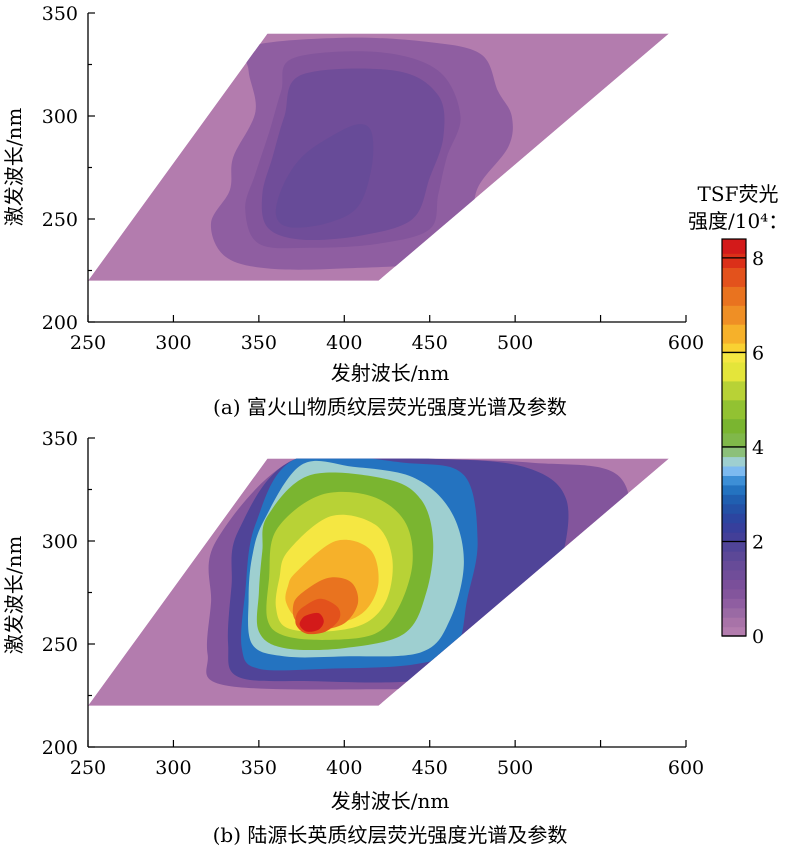 This screenshot has width=800, height=853. I want to click on colorbar-title-line2: 强度/10⁴, so click(728, 221).